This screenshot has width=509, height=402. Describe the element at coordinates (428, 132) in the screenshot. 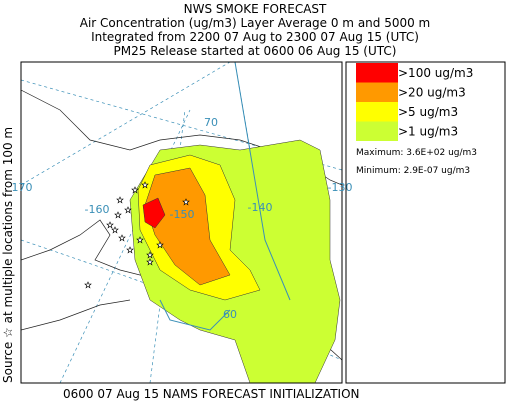

I see `legend-label: >1 ug/m3` at that location.